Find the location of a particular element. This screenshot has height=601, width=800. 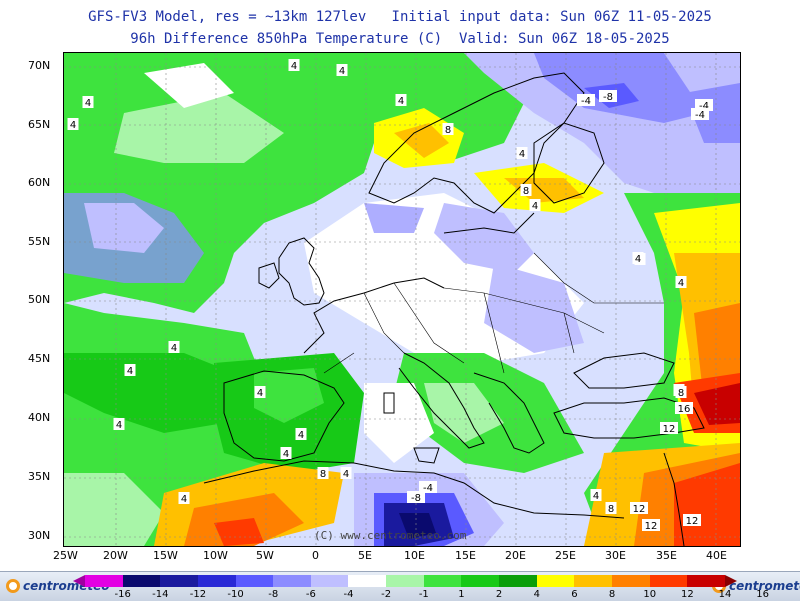

legend-tick-label: -4 is located at coordinates (348, 594).